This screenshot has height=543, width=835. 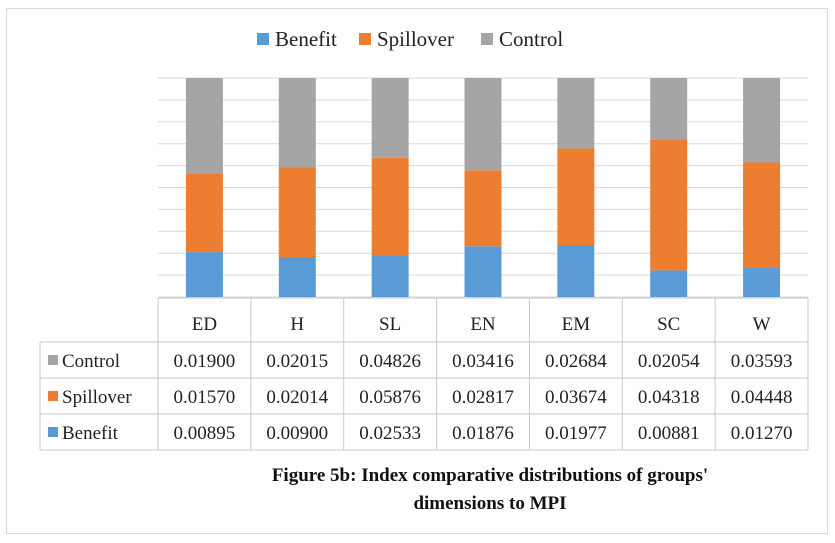 I want to click on category-label-ed: ED, so click(x=204, y=324).